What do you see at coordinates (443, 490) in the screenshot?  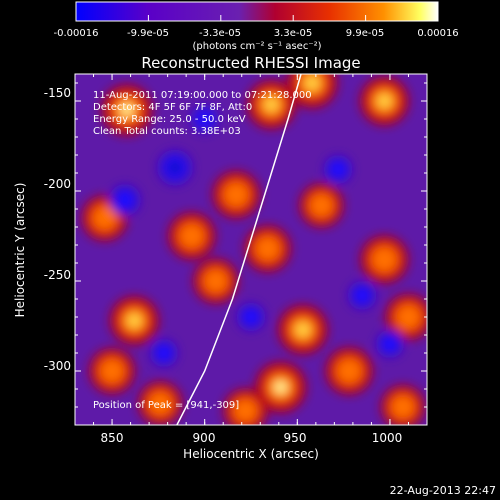 I see `footer-date: 22-Aug-2013 22:47` at bounding box center [443, 490].